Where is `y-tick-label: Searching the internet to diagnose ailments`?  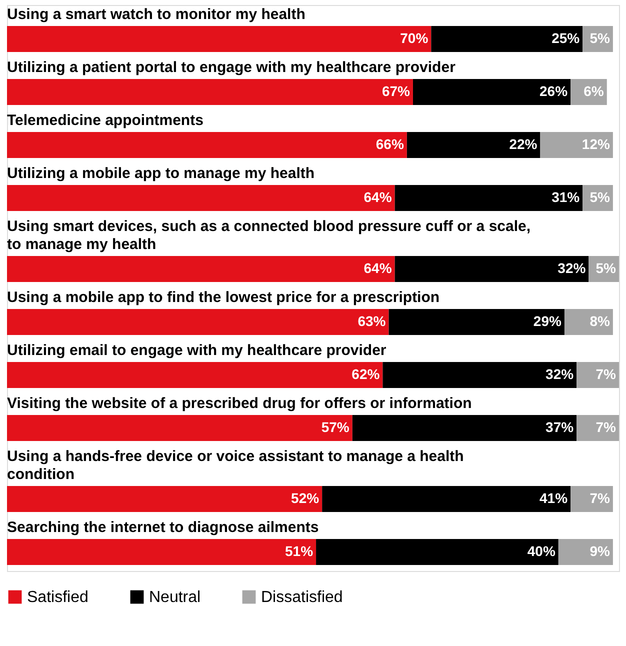 y-tick-label: Searching the internet to diagnose ailments is located at coordinates (163, 527).